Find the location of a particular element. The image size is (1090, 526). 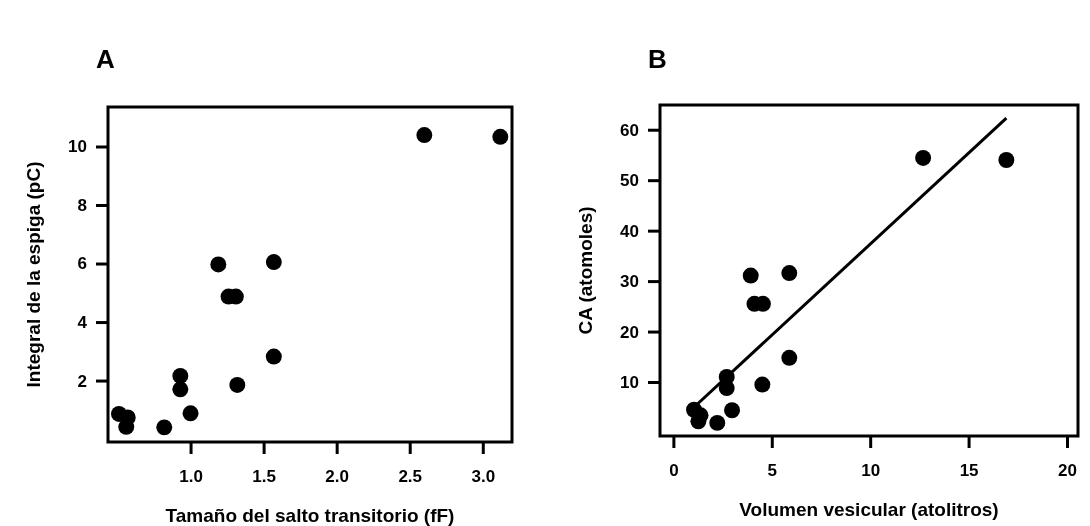

y-axis-title: Integral de la espiga (pC) is located at coordinates (33, 274).